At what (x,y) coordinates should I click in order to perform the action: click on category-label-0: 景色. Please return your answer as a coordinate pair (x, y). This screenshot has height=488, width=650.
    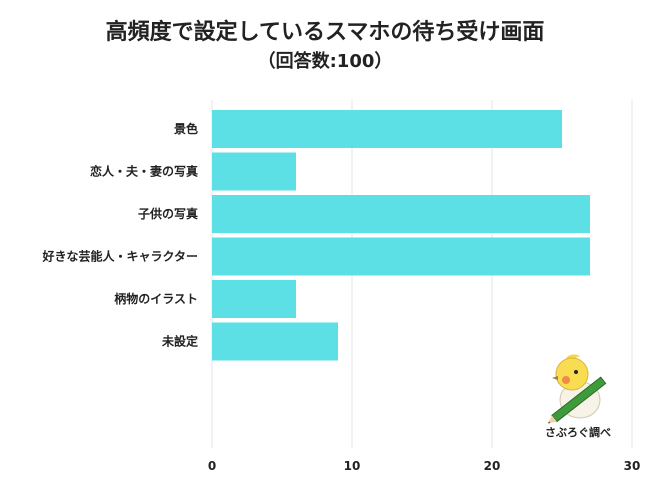
    Looking at the image, I should click on (186, 128).